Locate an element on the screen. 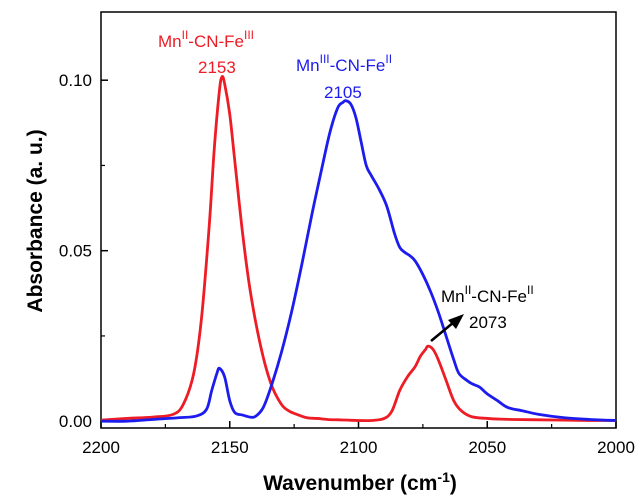 The image size is (641, 499). x-axis-title: Wavenumber (cm-1) is located at coordinates (360, 482).